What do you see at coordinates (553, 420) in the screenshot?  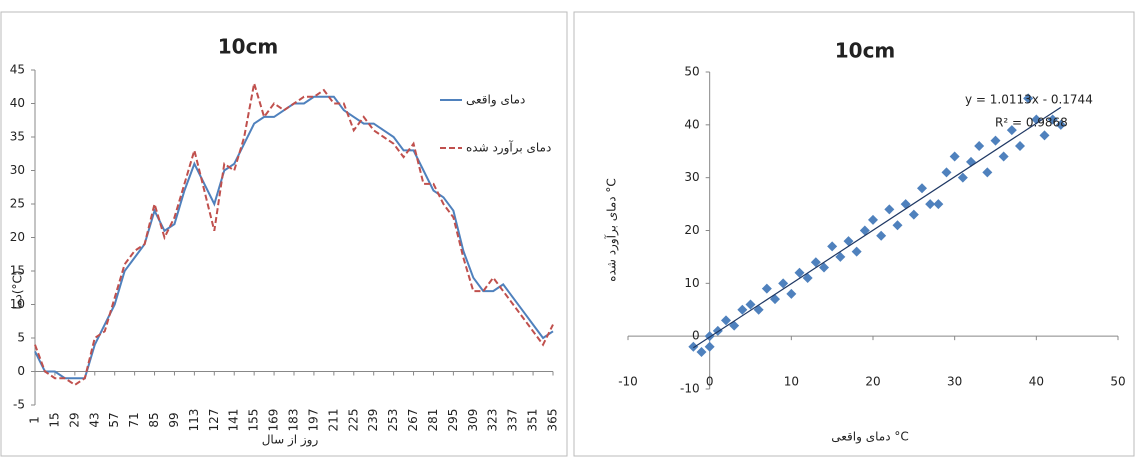 I see `x-tick-label: 365` at bounding box center [553, 420].